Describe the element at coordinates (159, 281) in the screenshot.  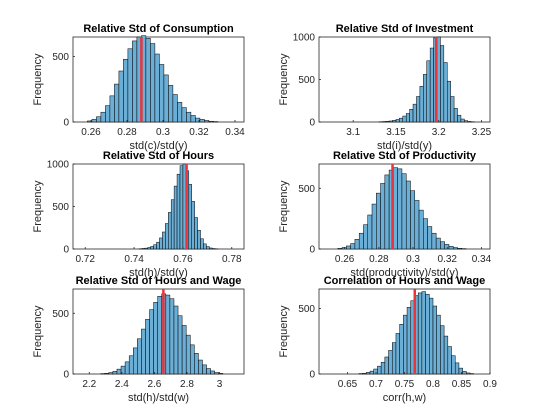
I see `chart-title: Relative Std of Hours and Wage` at that location.